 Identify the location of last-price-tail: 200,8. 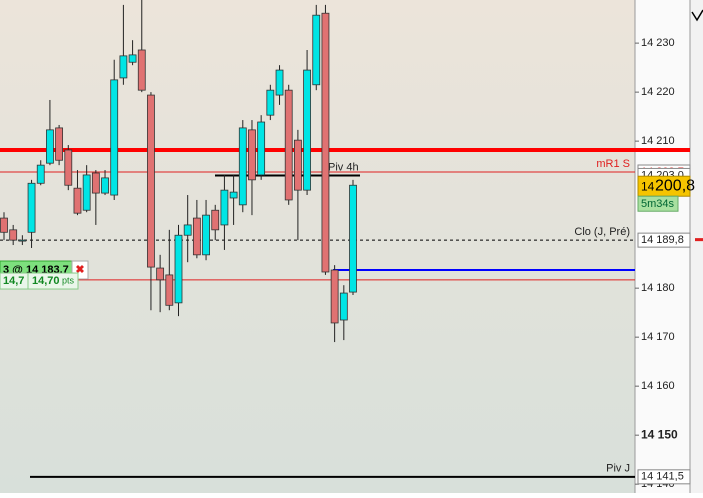
(675, 185).